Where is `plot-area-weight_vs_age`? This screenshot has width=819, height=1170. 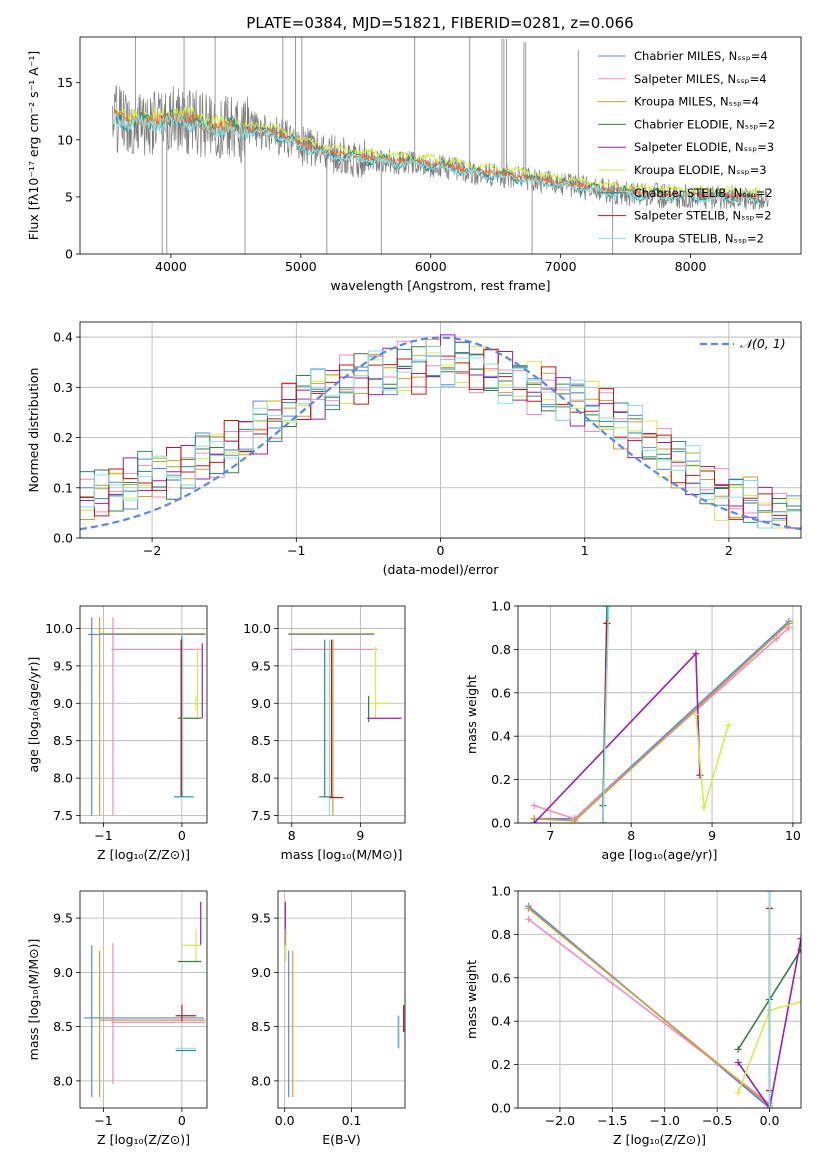
plot-area-weight_vs_age is located at coordinates (661, 714).